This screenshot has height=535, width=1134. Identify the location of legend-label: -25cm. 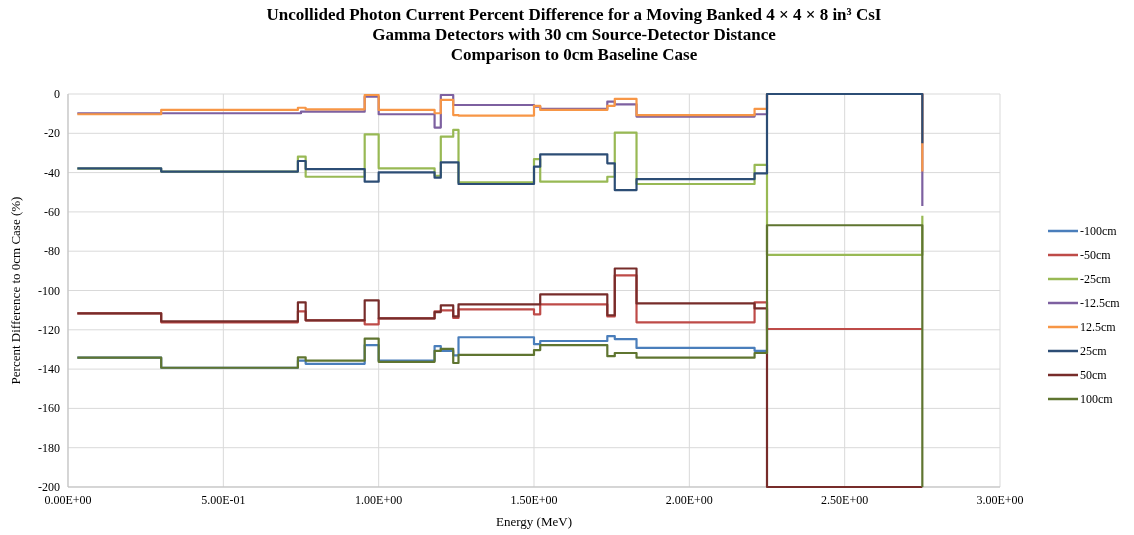
(1096, 279).